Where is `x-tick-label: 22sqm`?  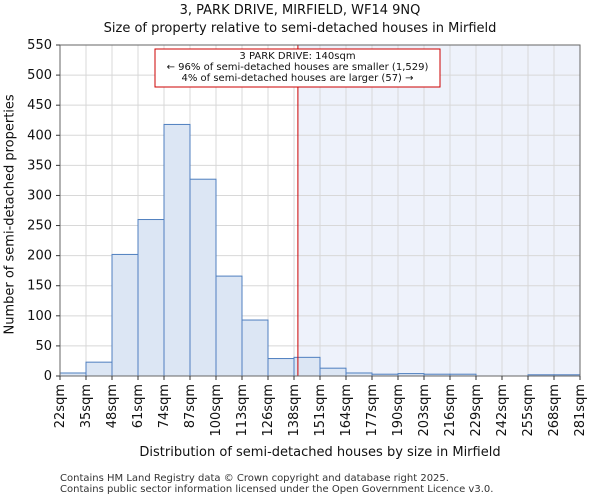
x-tick-label: 22sqm is located at coordinates (60, 406).